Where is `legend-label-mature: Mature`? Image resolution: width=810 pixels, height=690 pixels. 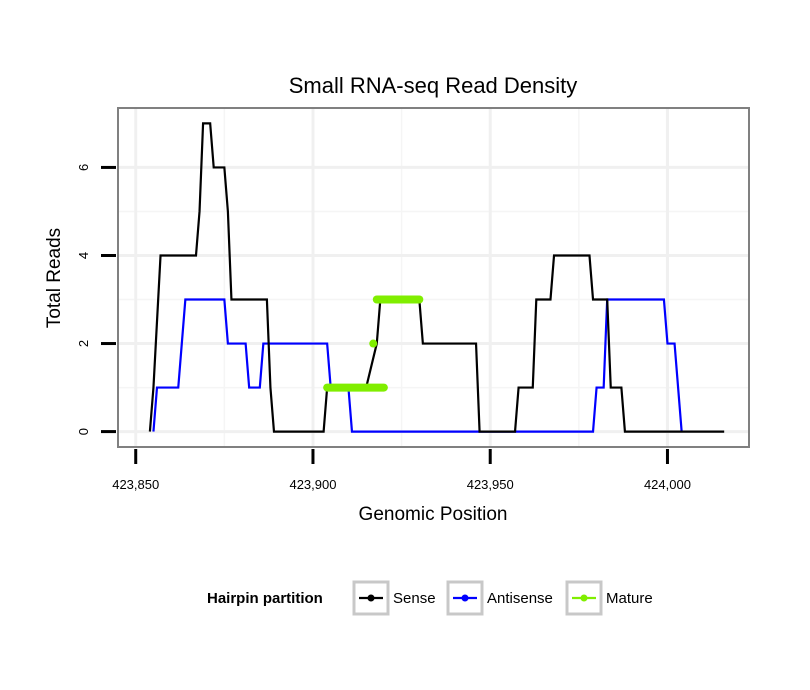
legend-label-mature: Mature is located at coordinates (629, 598).